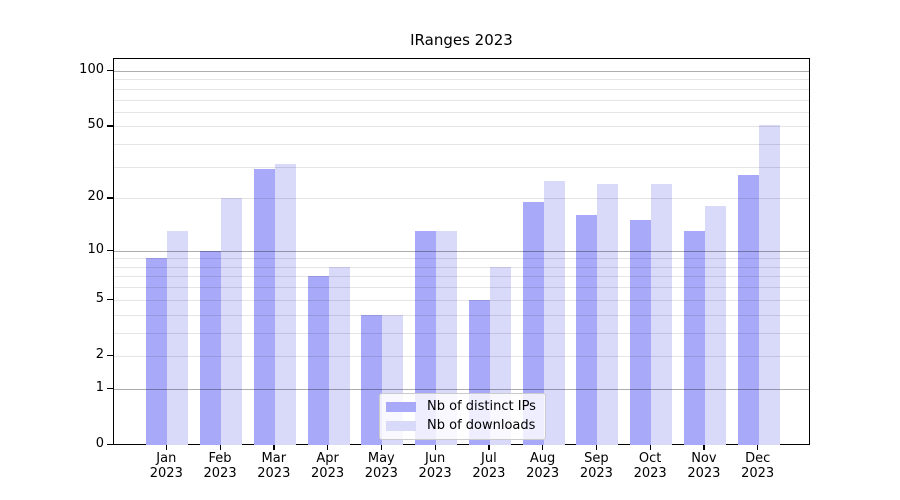 Image resolution: width=900 pixels, height=500 pixels. I want to click on x-tick-label: Apr 2023, so click(328, 466).